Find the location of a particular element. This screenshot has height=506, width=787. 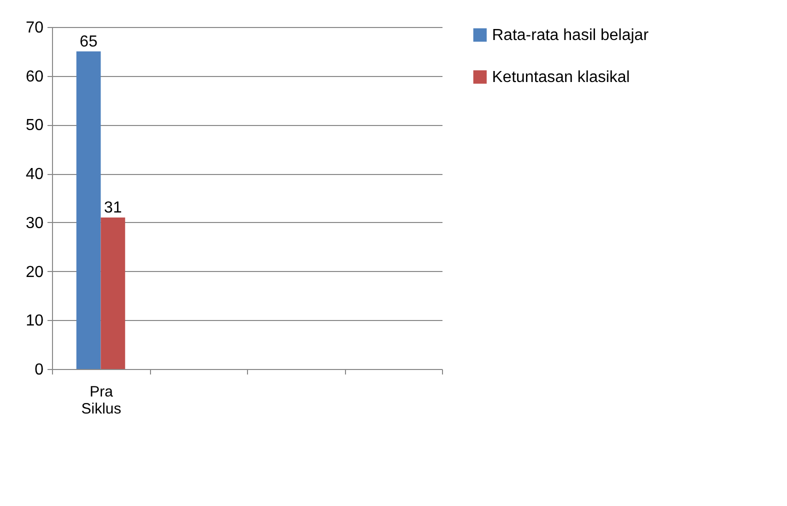

x-tick-label: Pra Siklus is located at coordinates (101, 401).